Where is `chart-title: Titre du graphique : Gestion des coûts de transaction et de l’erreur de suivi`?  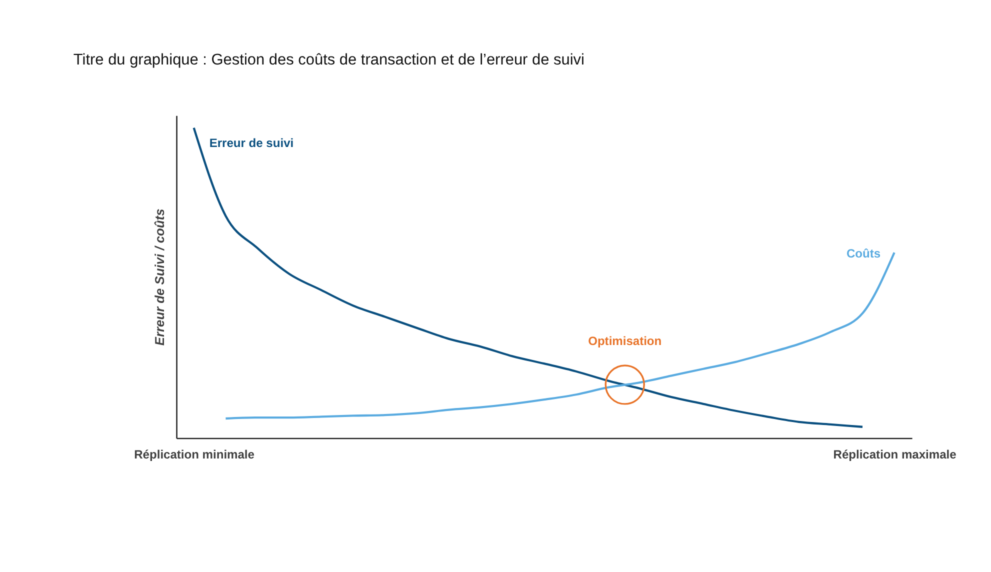 chart-title: Titre du graphique : Gestion des coûts de transaction et de l’erreur de suivi is located at coordinates (328, 60).